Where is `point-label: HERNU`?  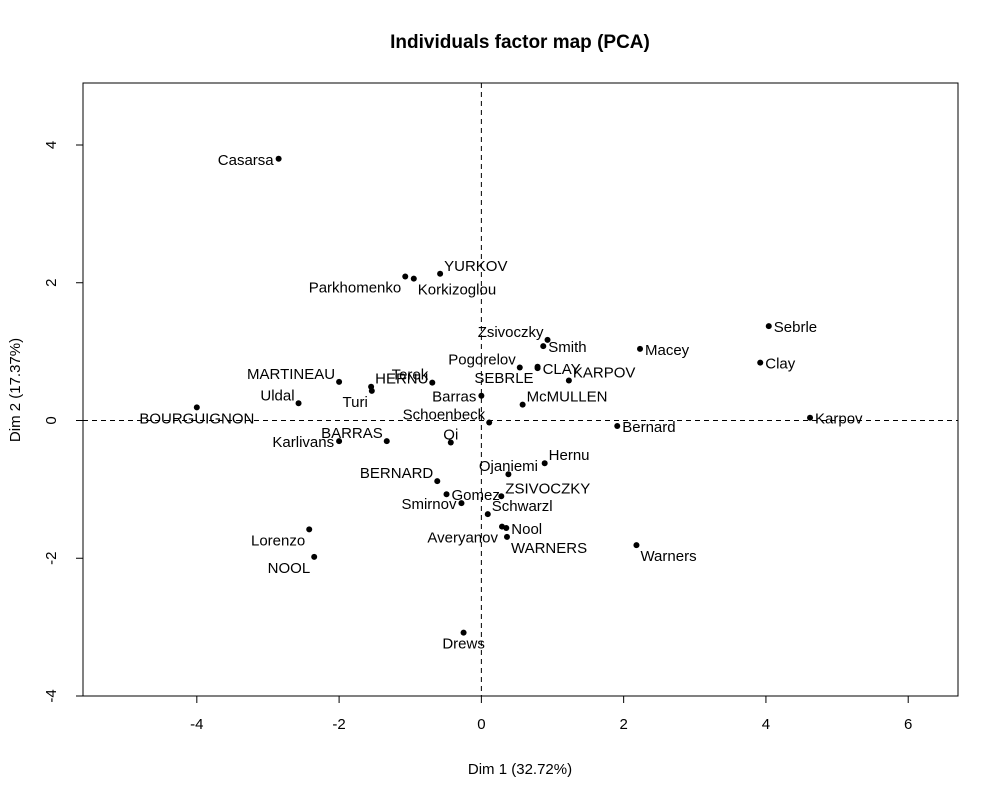
point-label: HERNU is located at coordinates (401, 379).